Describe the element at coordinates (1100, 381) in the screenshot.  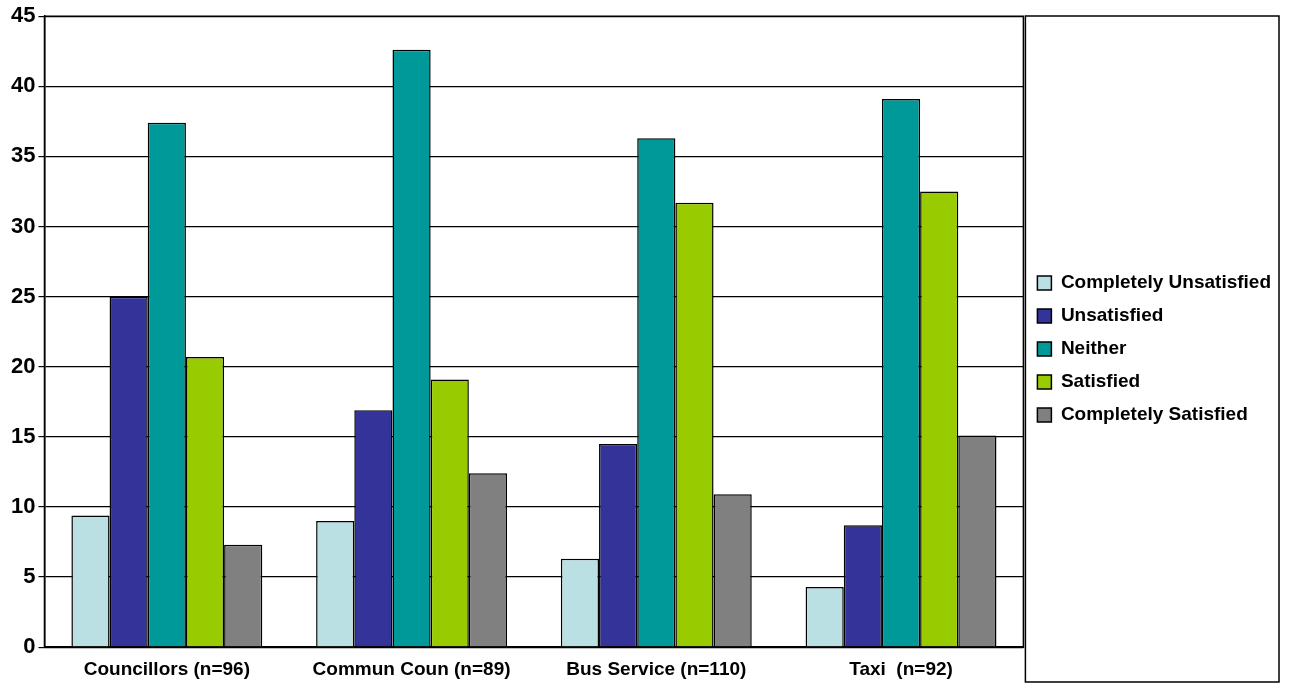
I see `legend-label: Satisfied` at that location.